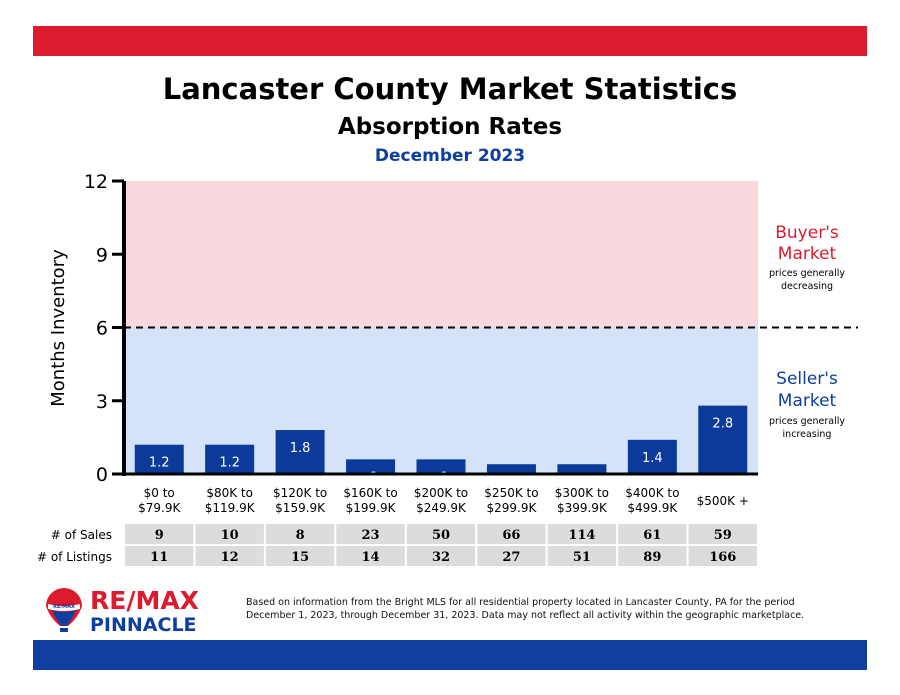  Describe the element at coordinates (807, 286) in the screenshot. I see `buyer-market-note: decreasing` at that location.